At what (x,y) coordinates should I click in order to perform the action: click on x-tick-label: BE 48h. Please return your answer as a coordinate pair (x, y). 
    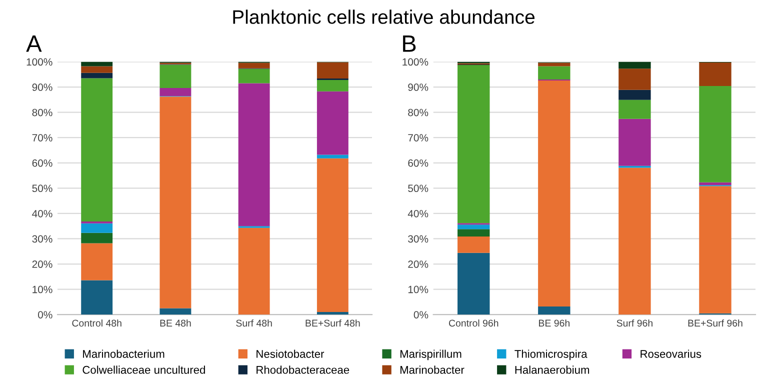
    Looking at the image, I should click on (175, 323).